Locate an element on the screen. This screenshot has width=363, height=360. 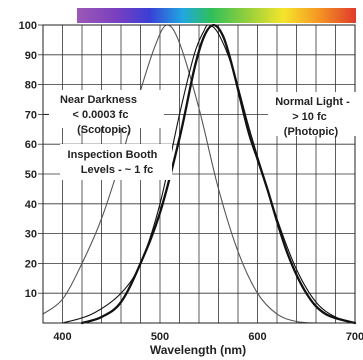
annotation-bg-scotopic is located at coordinates (106, 109).